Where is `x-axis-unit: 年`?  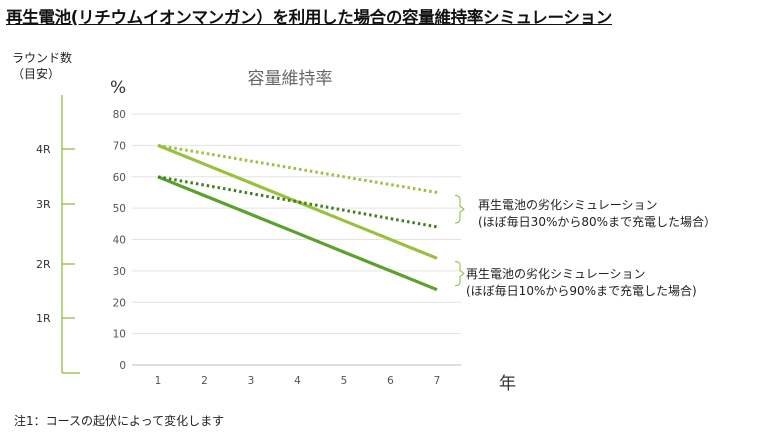
x-axis-unit: 年 is located at coordinates (507, 384).